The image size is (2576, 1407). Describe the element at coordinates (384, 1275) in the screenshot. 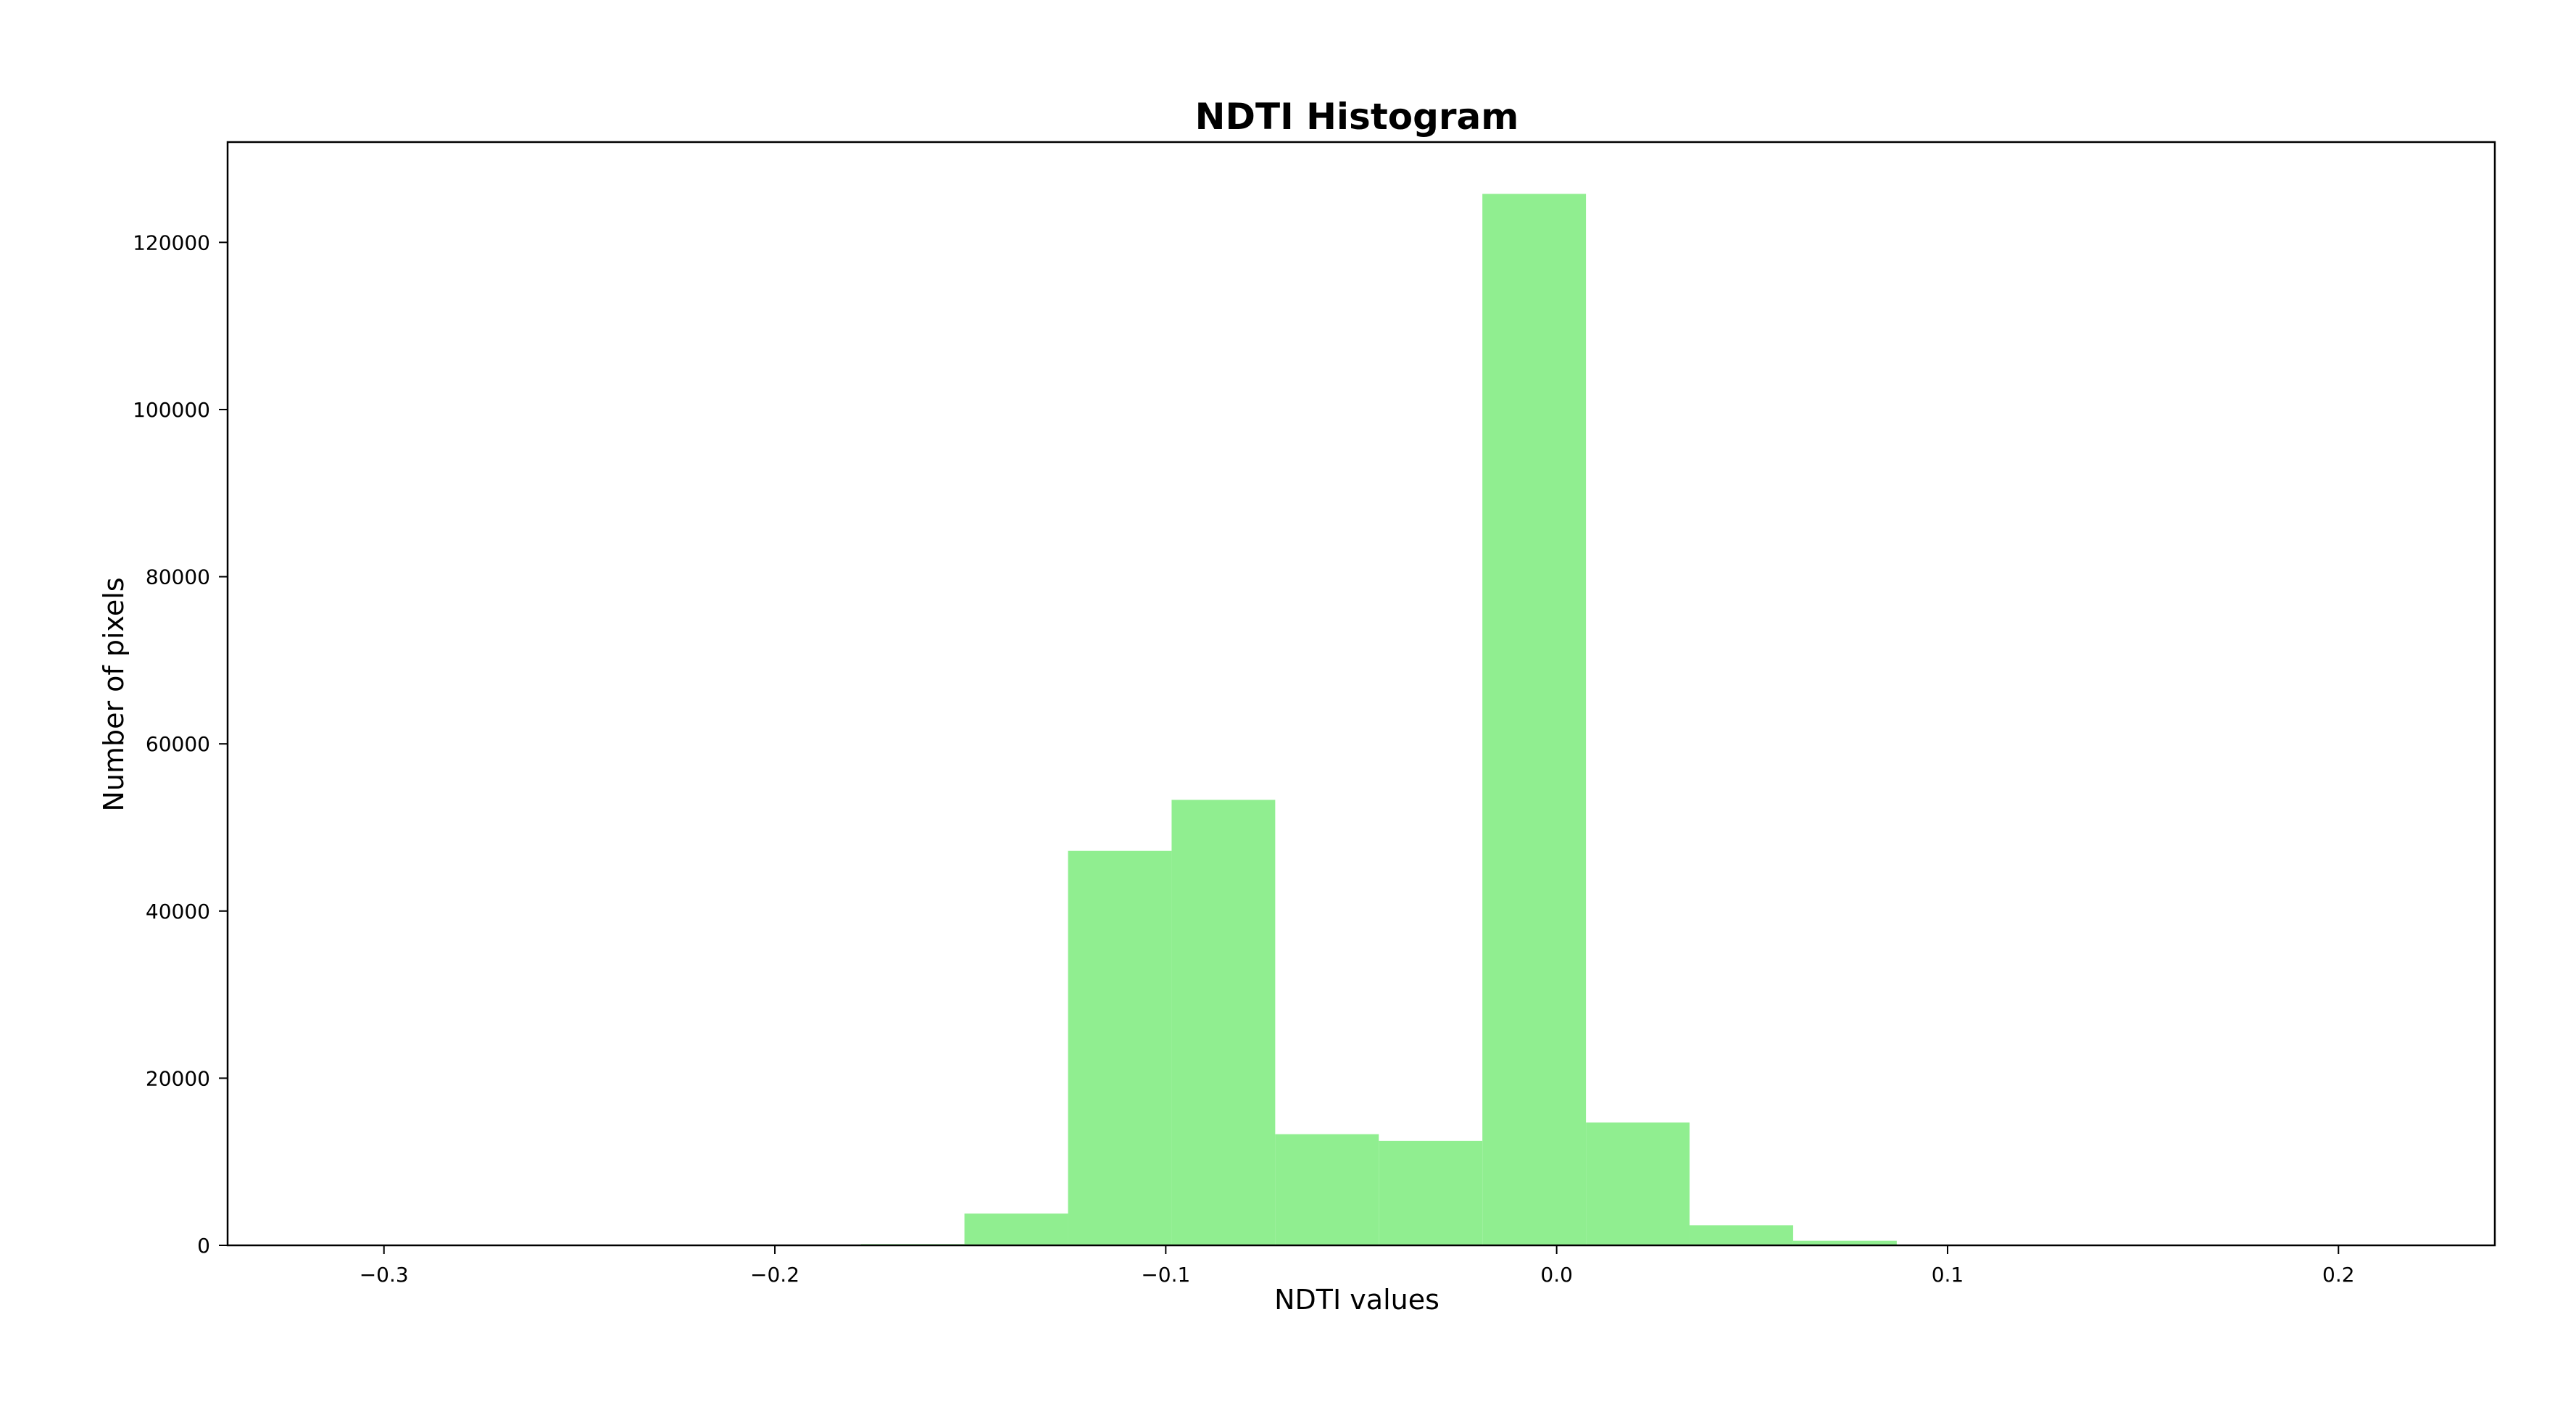

I see `x-tick-label: −0.3` at that location.